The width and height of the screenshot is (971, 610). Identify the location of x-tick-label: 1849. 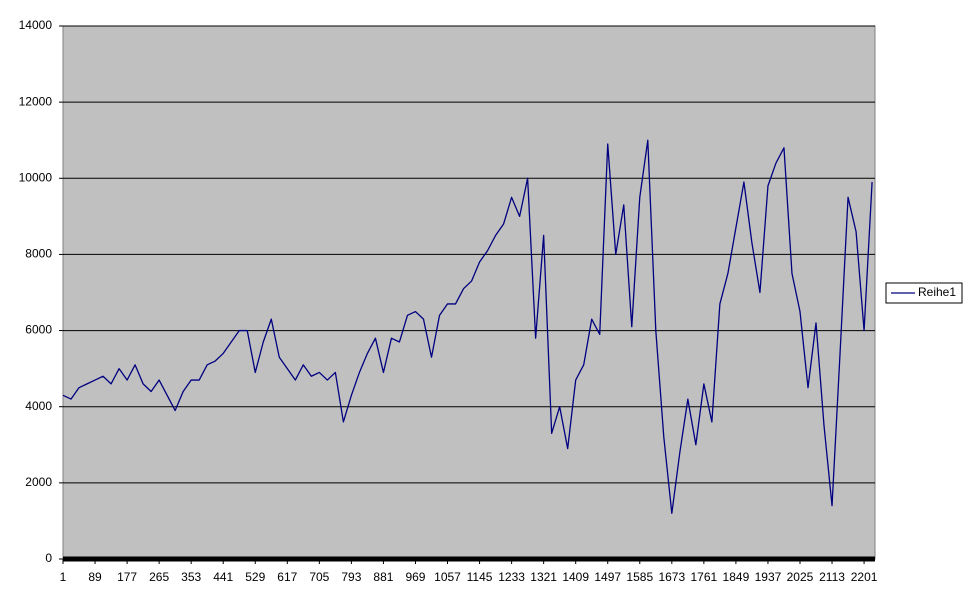
(736, 577).